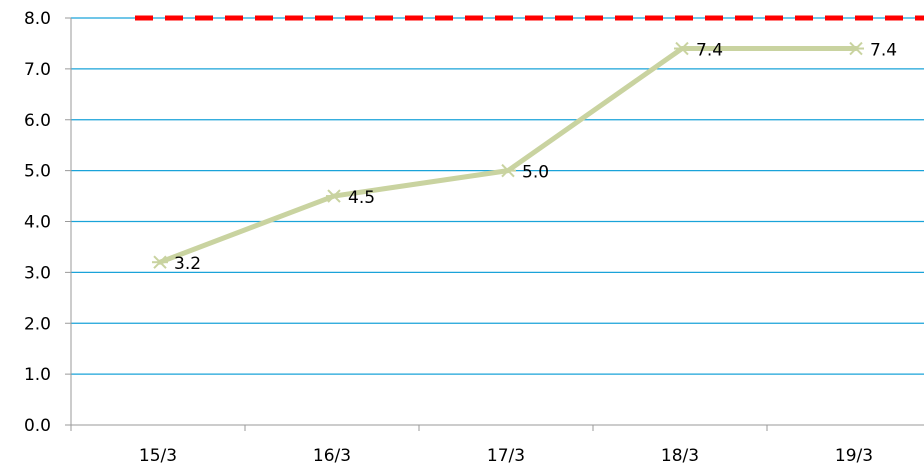 The width and height of the screenshot is (924, 468). What do you see at coordinates (158, 456) in the screenshot?
I see `x-tick-label: 15/3` at bounding box center [158, 456].